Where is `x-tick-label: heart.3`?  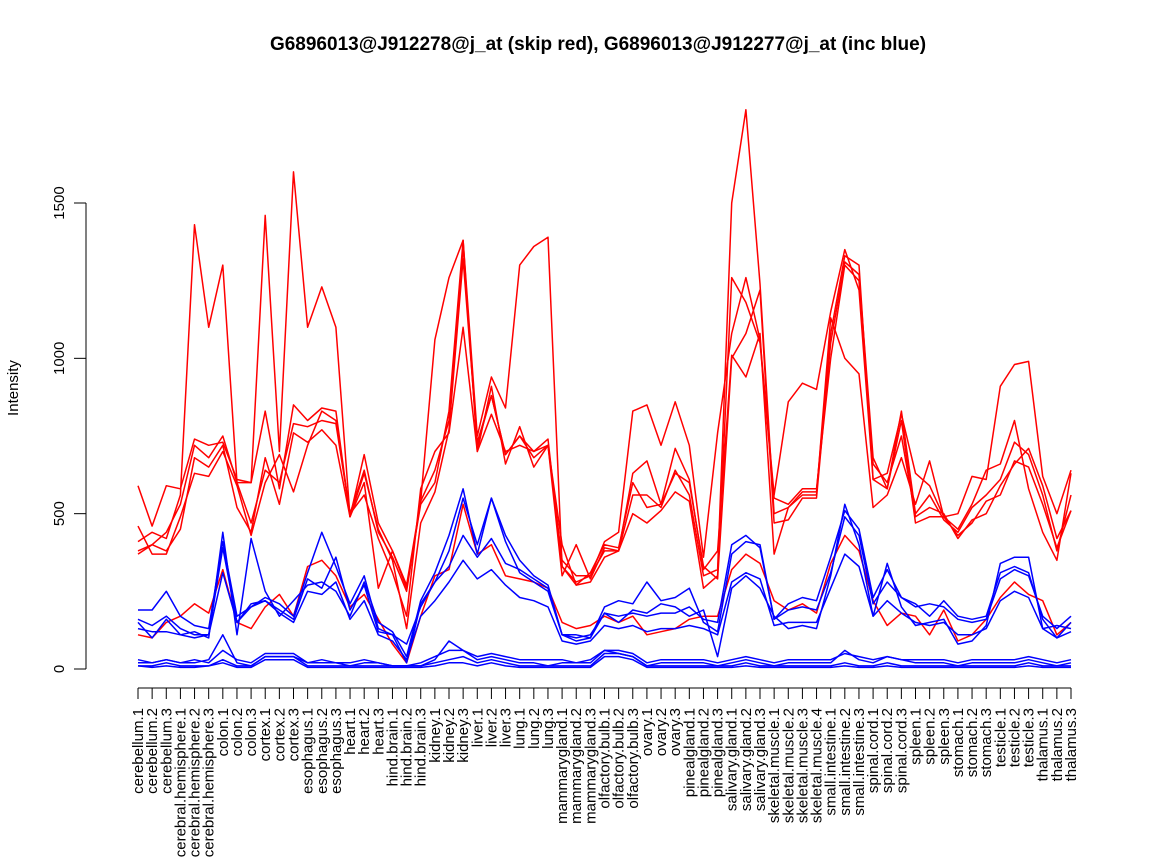
x-tick-label: heart.3 is located at coordinates (378, 731).